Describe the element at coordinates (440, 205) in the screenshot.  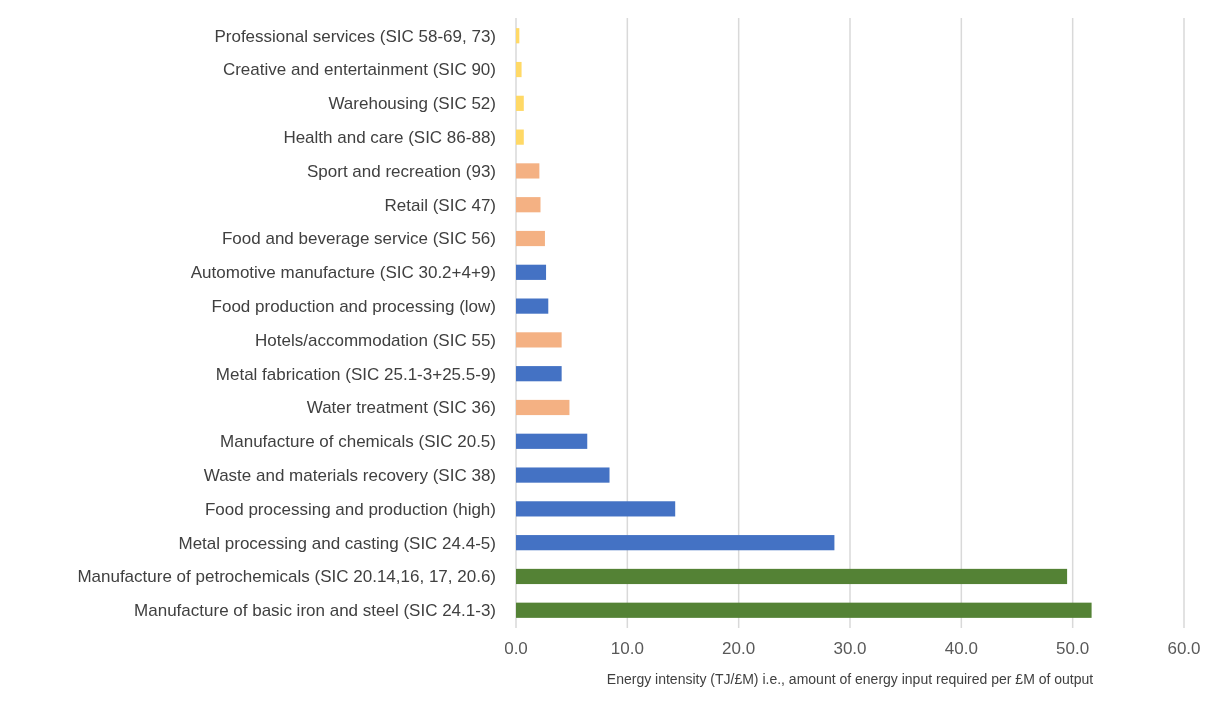
I see `y-tick-label: Retail (SIC 47)` at that location.